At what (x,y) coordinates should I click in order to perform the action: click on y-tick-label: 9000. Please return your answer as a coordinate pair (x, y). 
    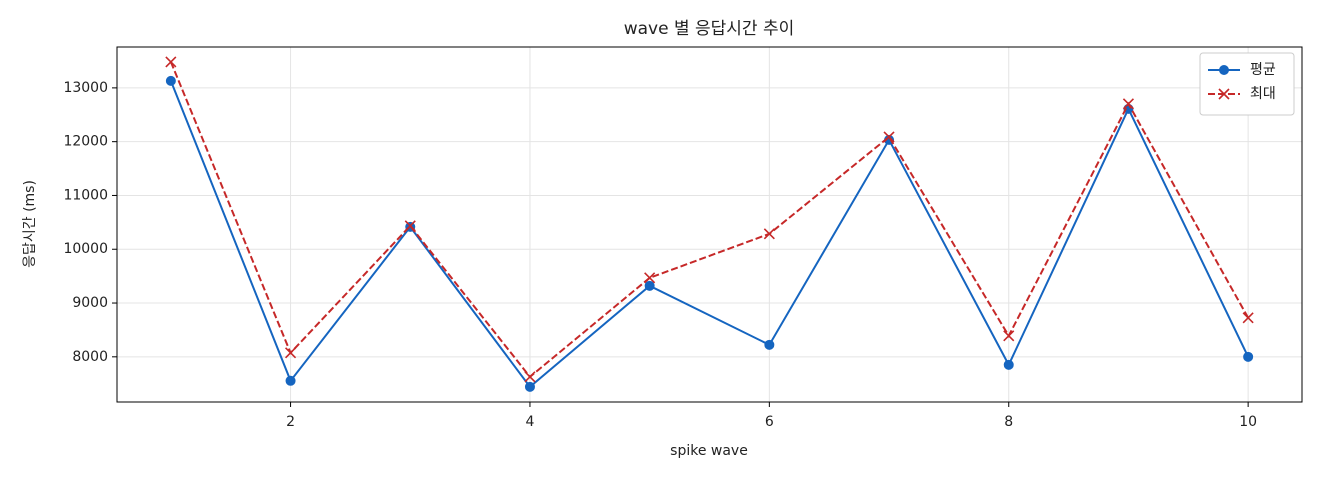
    Looking at the image, I should click on (90, 303).